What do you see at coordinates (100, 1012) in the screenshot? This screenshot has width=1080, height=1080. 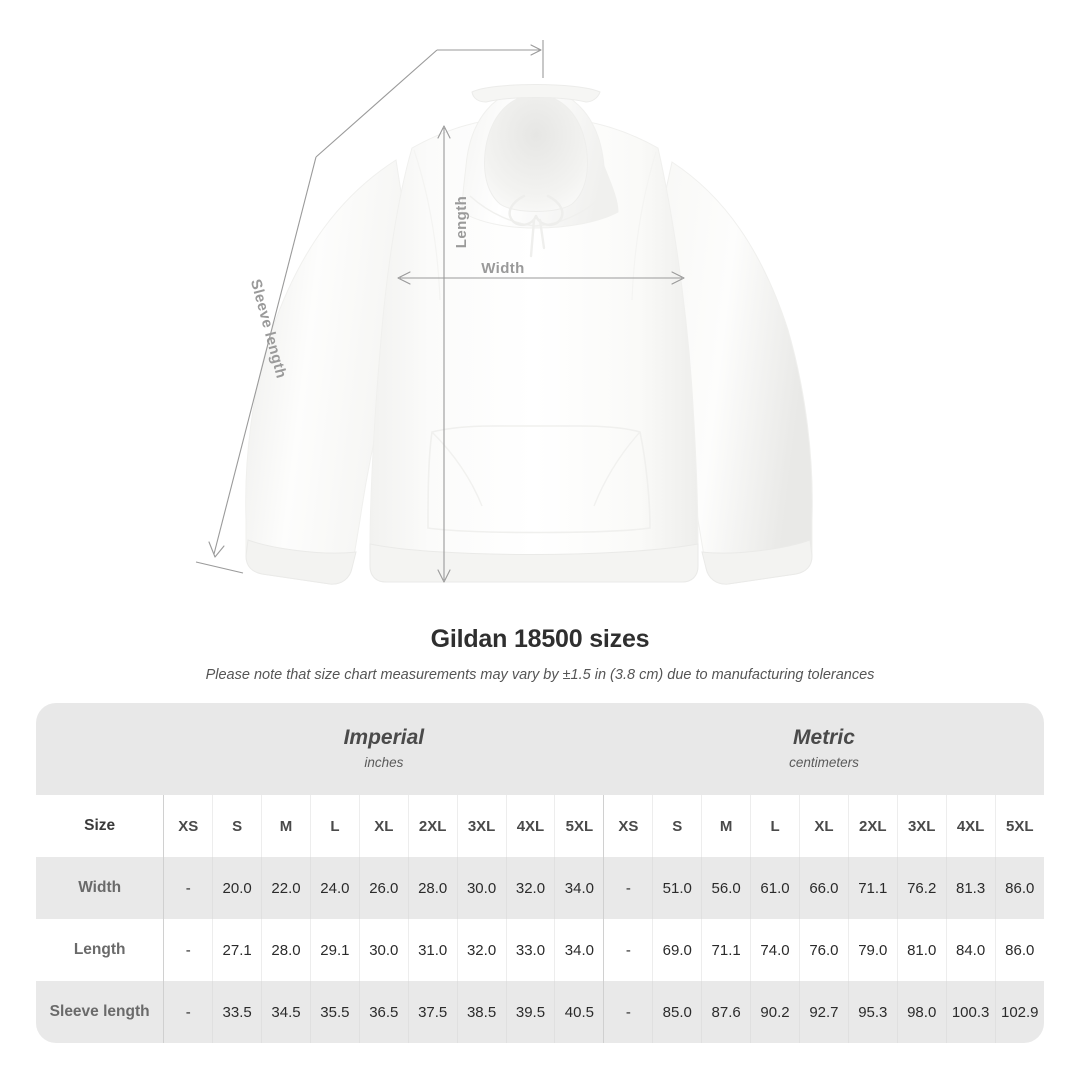 I see `row-label-sleeve-length: Sleeve length` at bounding box center [100, 1012].